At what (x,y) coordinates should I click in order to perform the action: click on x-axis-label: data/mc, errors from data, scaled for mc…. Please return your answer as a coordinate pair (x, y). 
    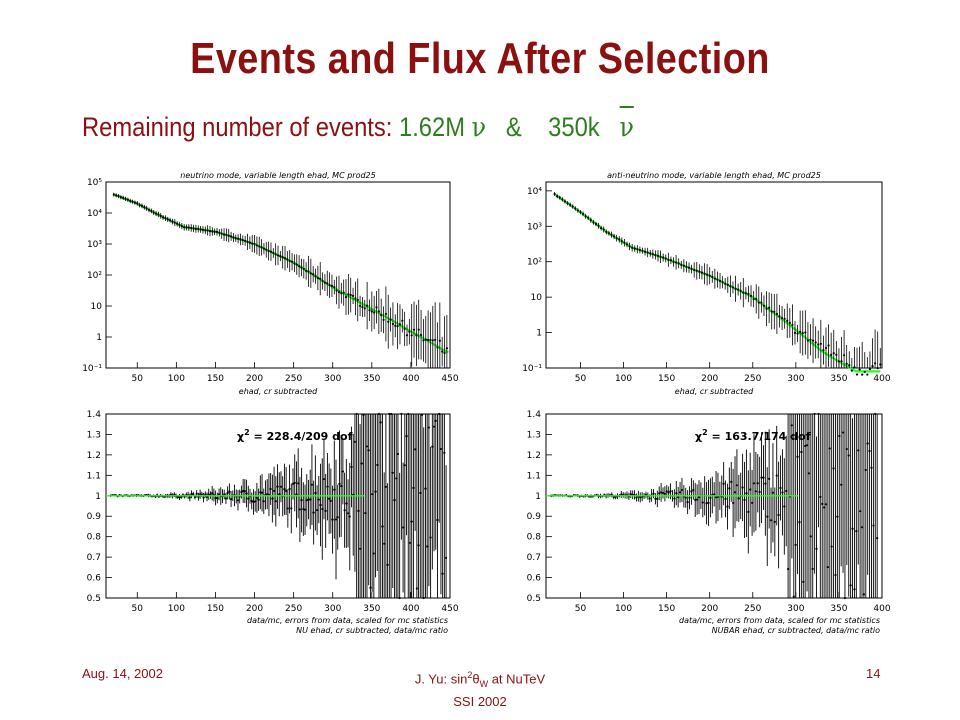
    Looking at the image, I should click on (779, 620).